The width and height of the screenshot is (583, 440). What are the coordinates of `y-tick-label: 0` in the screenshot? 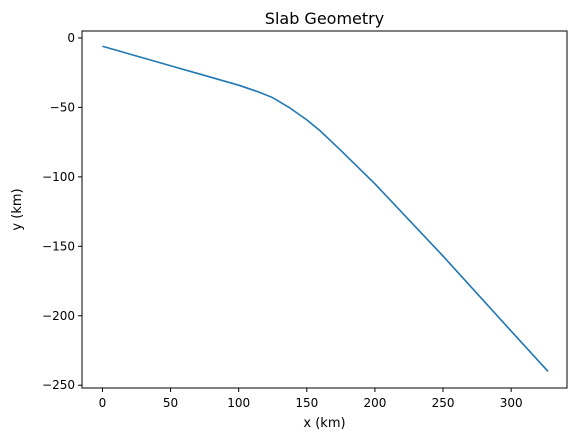 It's located at (71, 38).